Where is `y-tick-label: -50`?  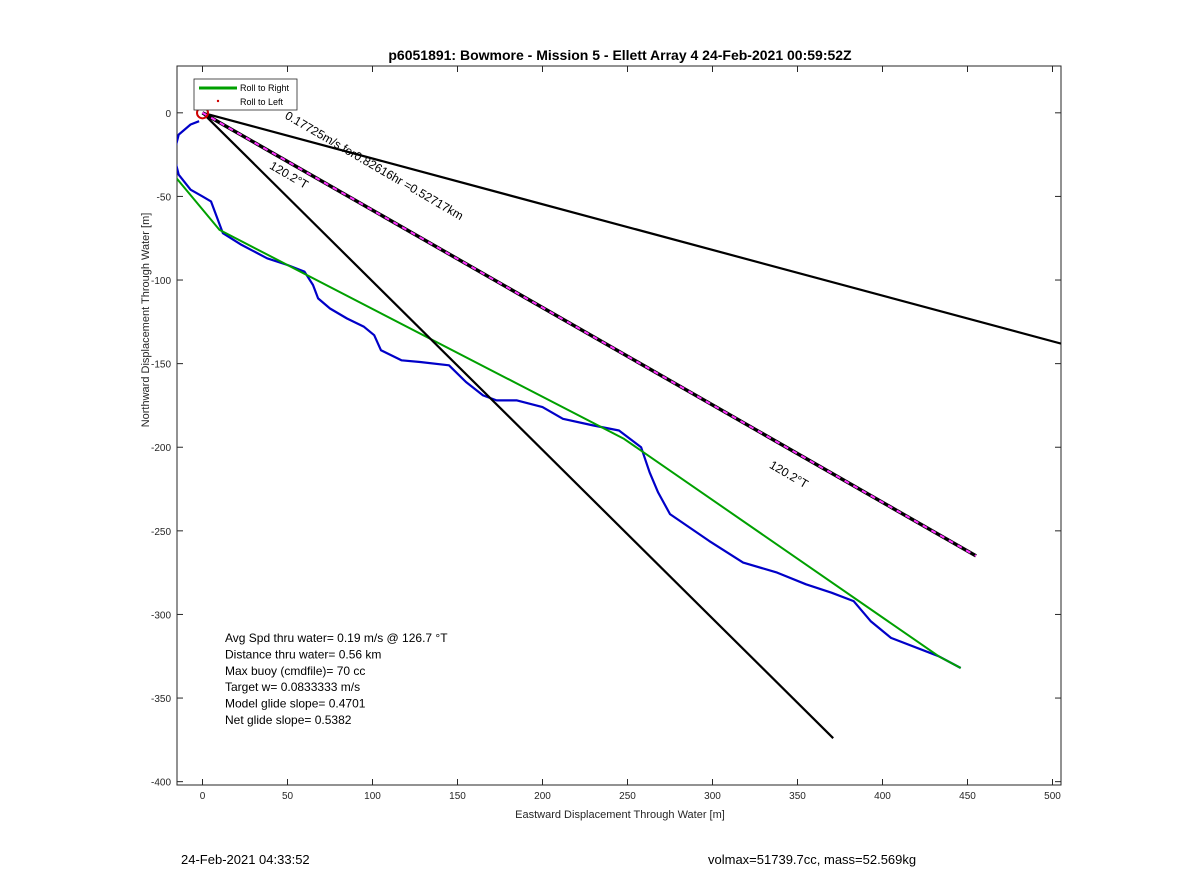 y-tick-label: -50 is located at coordinates (164, 197).